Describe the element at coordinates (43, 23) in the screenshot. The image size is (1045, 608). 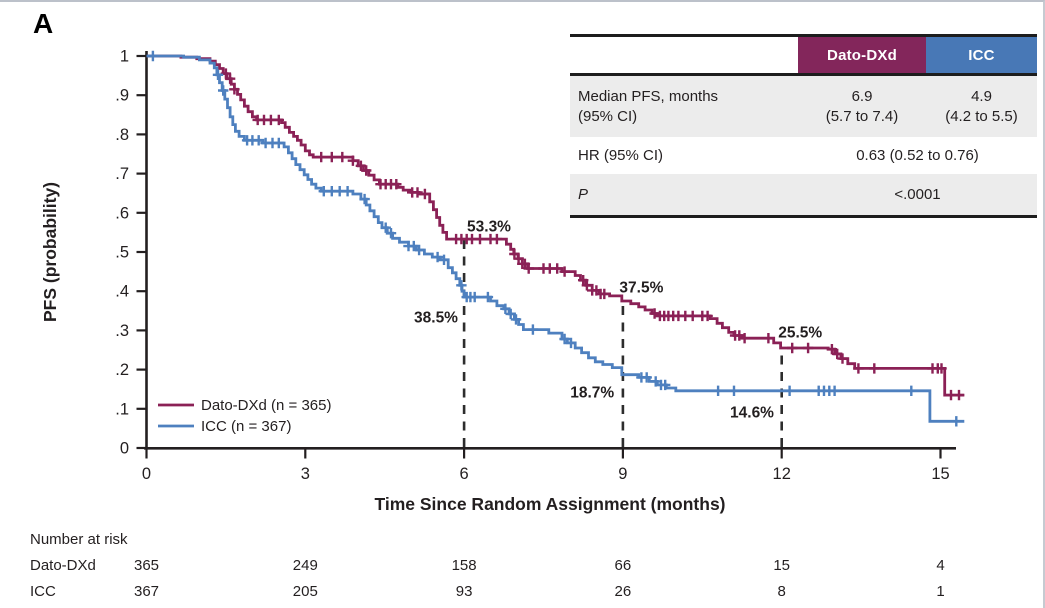
I see `panel-label: A` at that location.